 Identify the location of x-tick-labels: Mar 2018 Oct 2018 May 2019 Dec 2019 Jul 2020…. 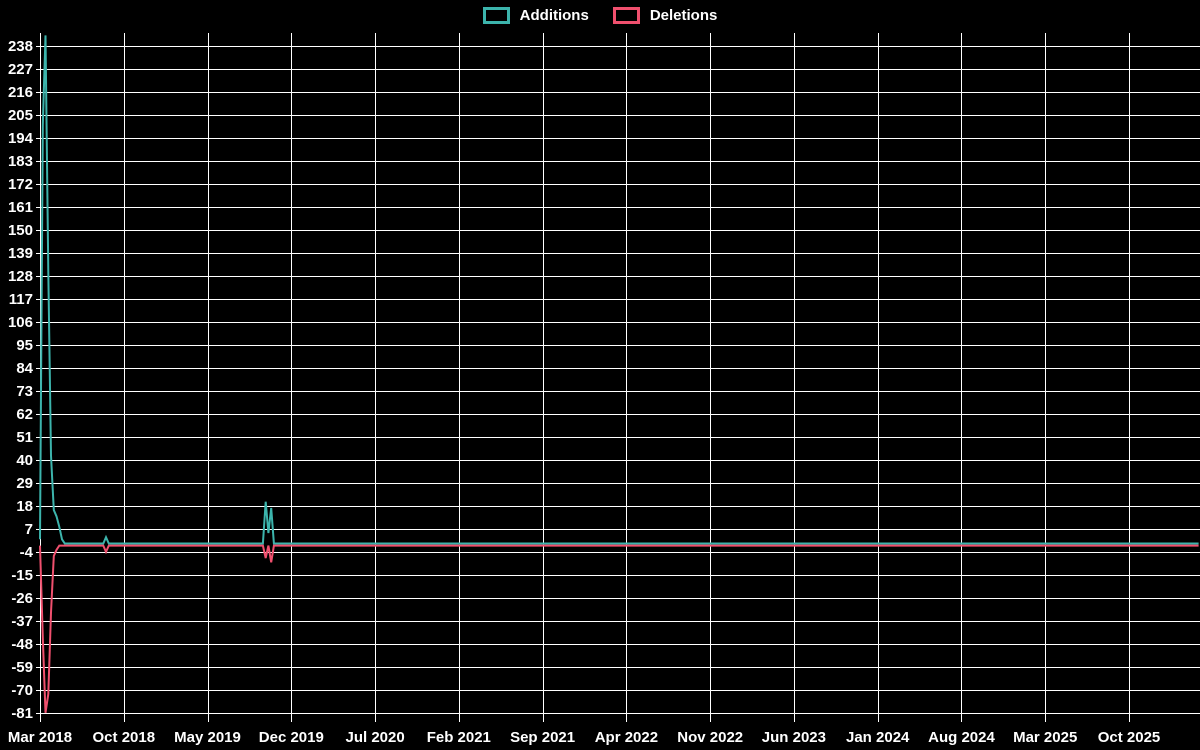
(584, 737).